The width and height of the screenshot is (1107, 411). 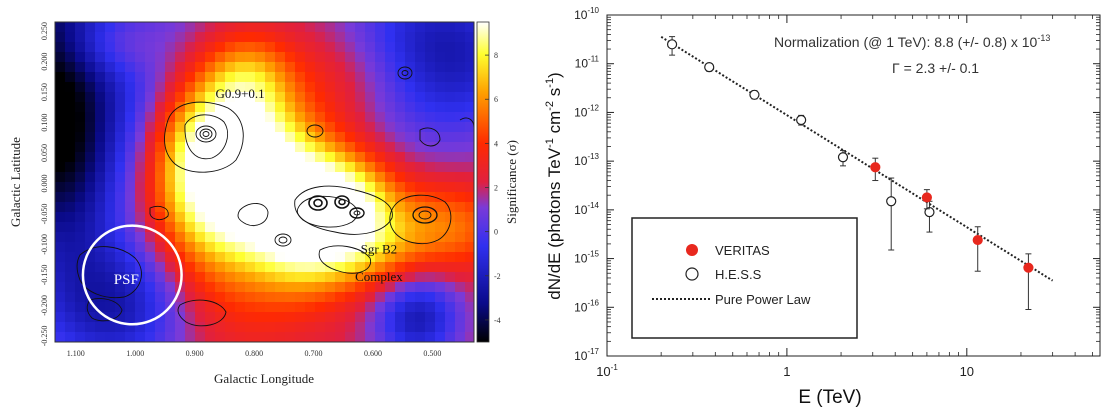 I want to click on map-x-tick-label: 0.600, so click(x=373, y=353).